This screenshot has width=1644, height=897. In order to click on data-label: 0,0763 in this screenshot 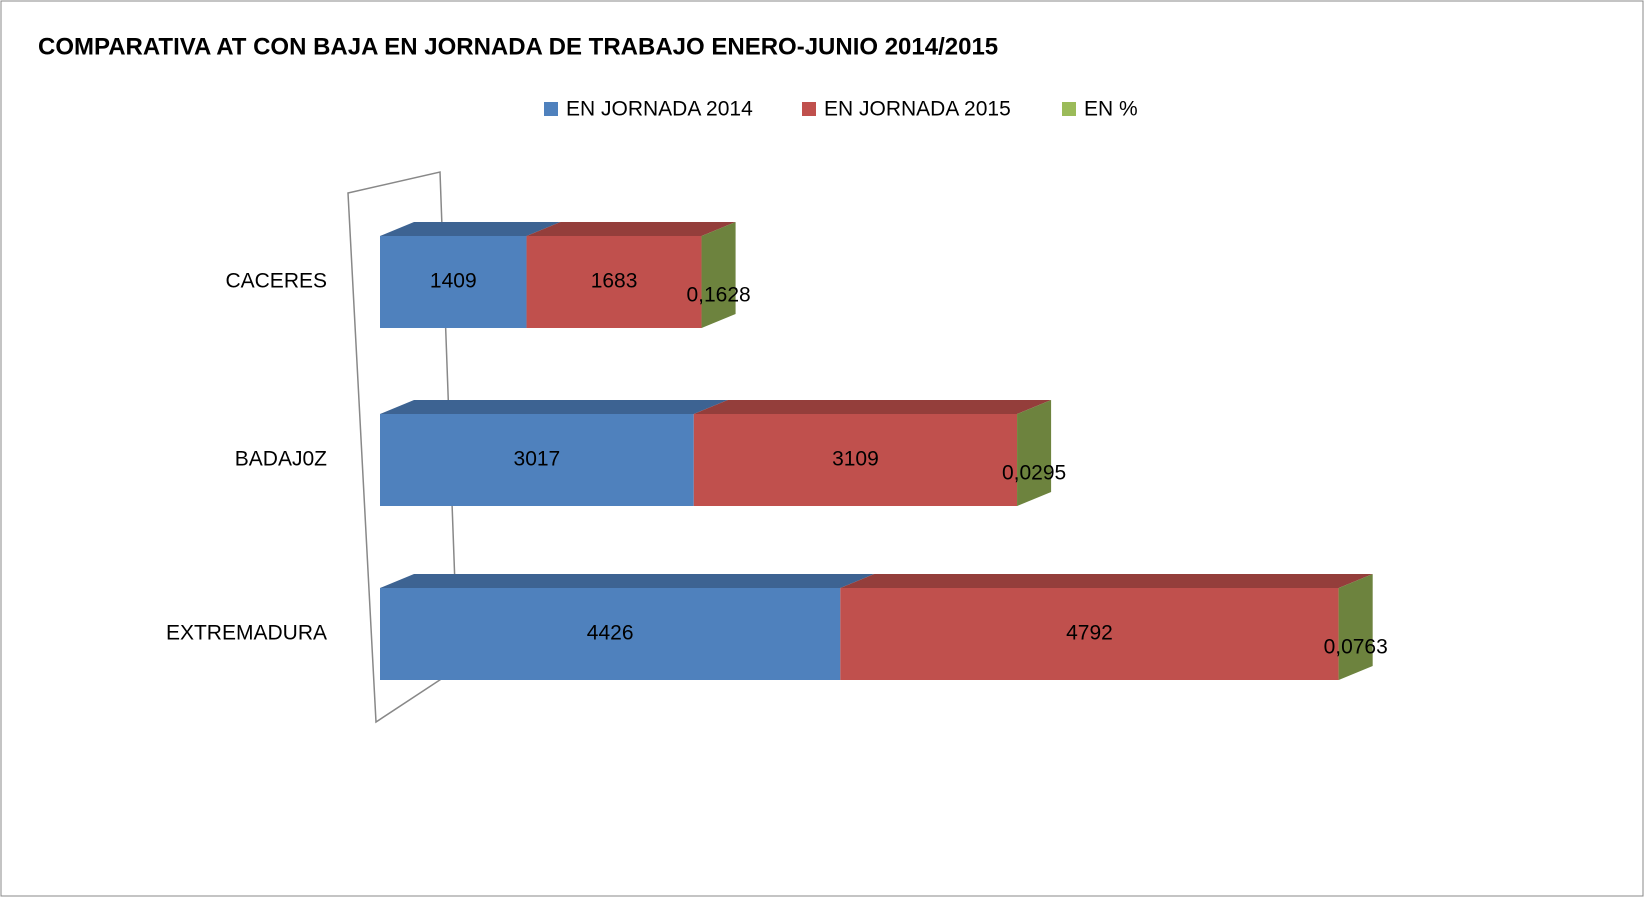, I will do `click(1356, 647)`.